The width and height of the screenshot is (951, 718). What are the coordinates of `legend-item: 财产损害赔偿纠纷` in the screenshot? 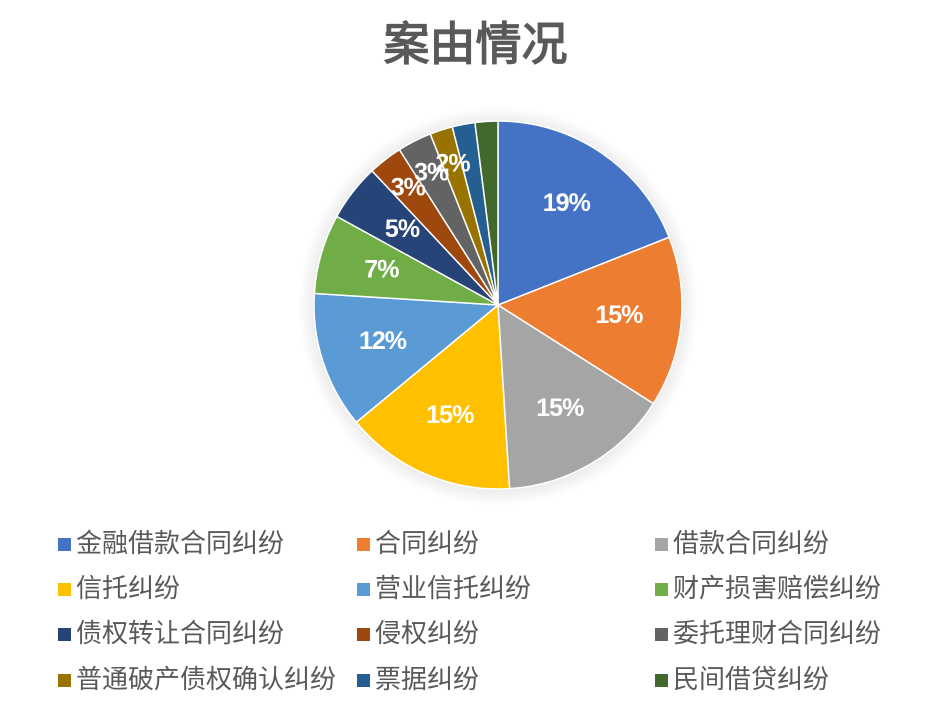 It's located at (768, 589).